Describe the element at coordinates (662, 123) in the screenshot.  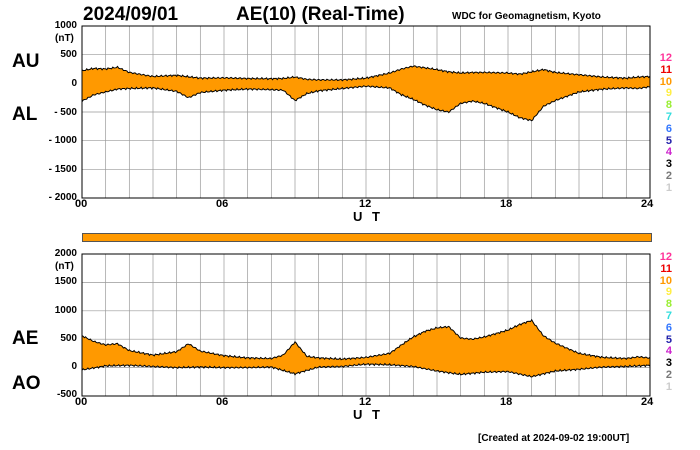
I see `station-legend-panel1: 12 11 10 9 8 7 6 5 4 3 2 1` at that location.